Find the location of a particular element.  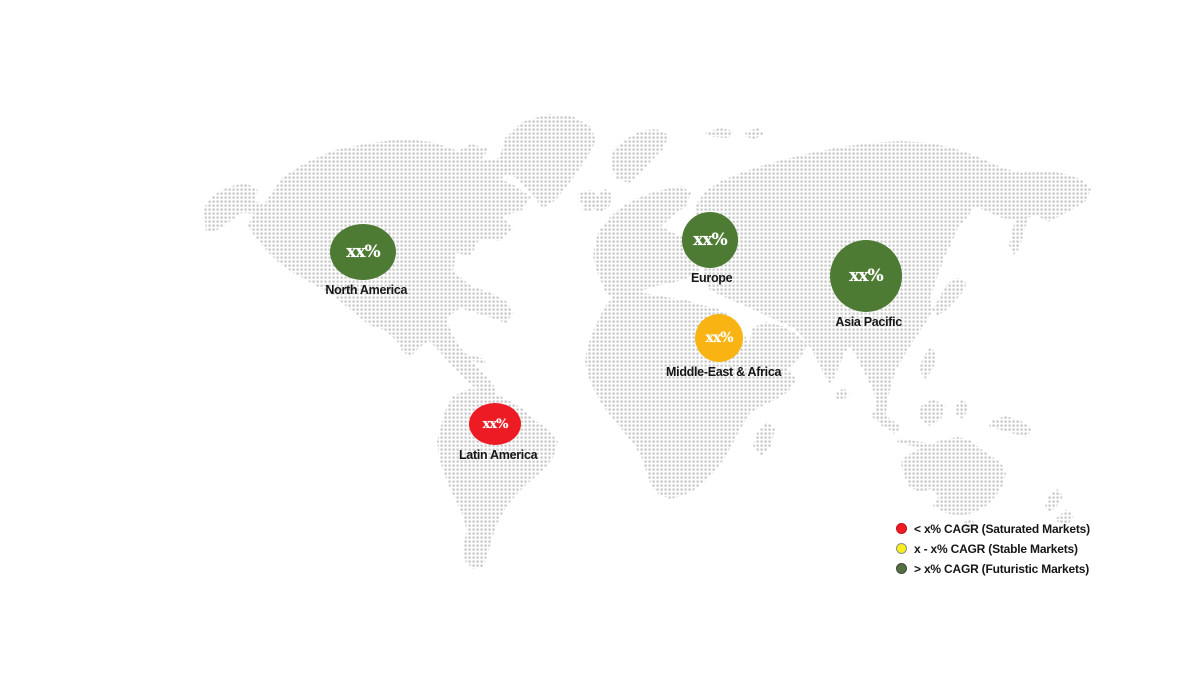

region-value-latin-america: xx% is located at coordinates (495, 424).